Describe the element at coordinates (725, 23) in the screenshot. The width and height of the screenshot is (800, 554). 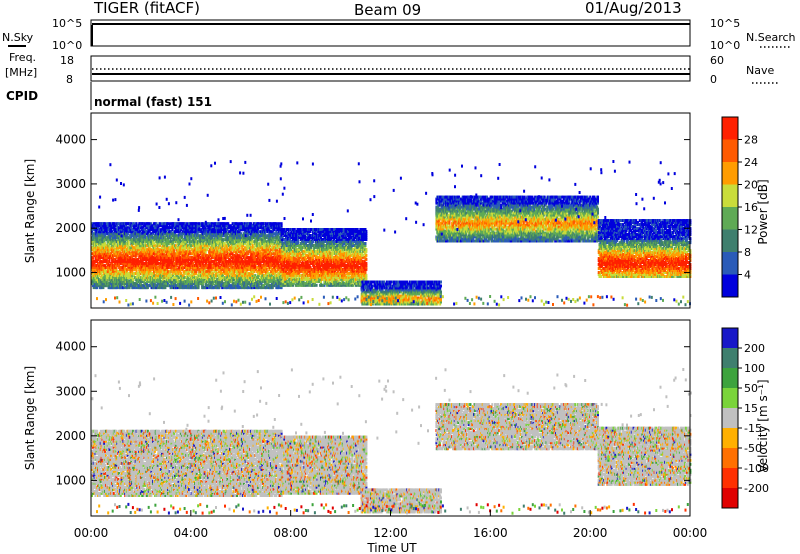
I see `nsearch-top-tick: 10^5` at that location.